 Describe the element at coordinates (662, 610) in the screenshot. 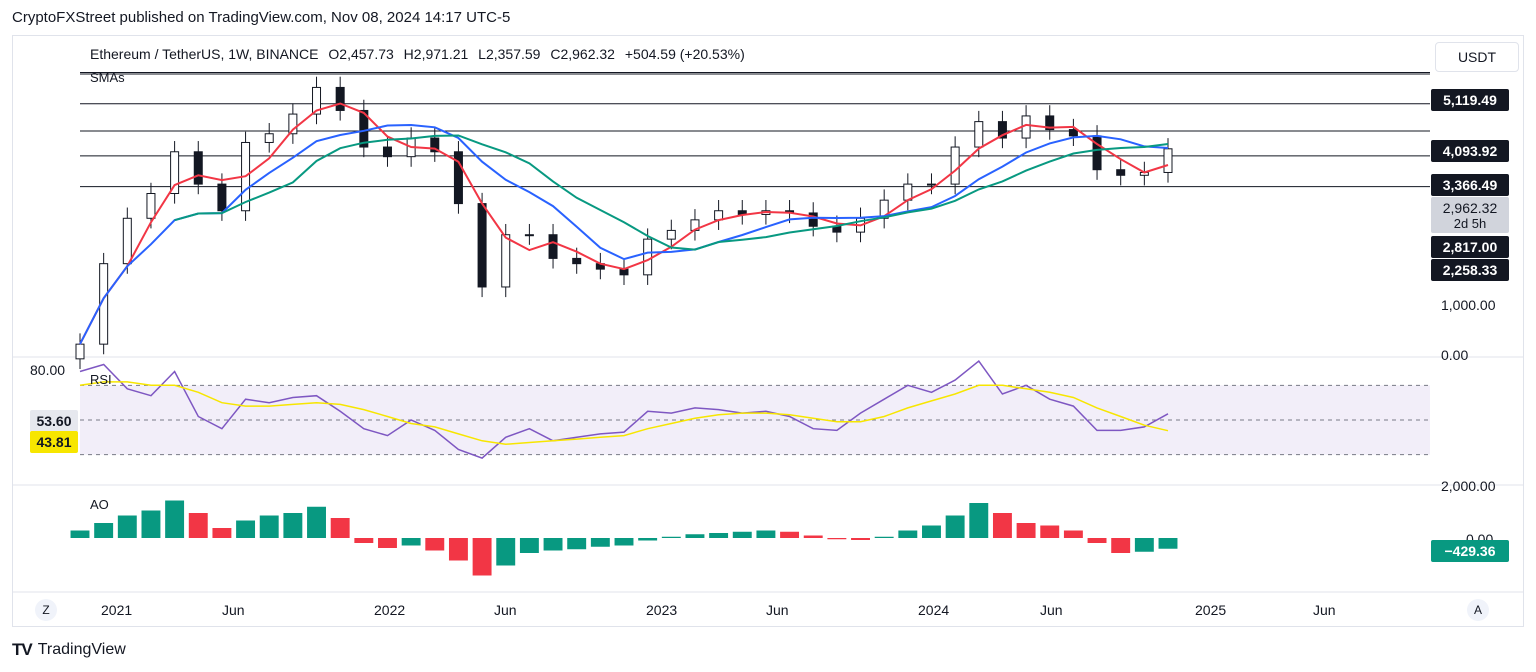

I see `time-axis-label: 2023` at that location.